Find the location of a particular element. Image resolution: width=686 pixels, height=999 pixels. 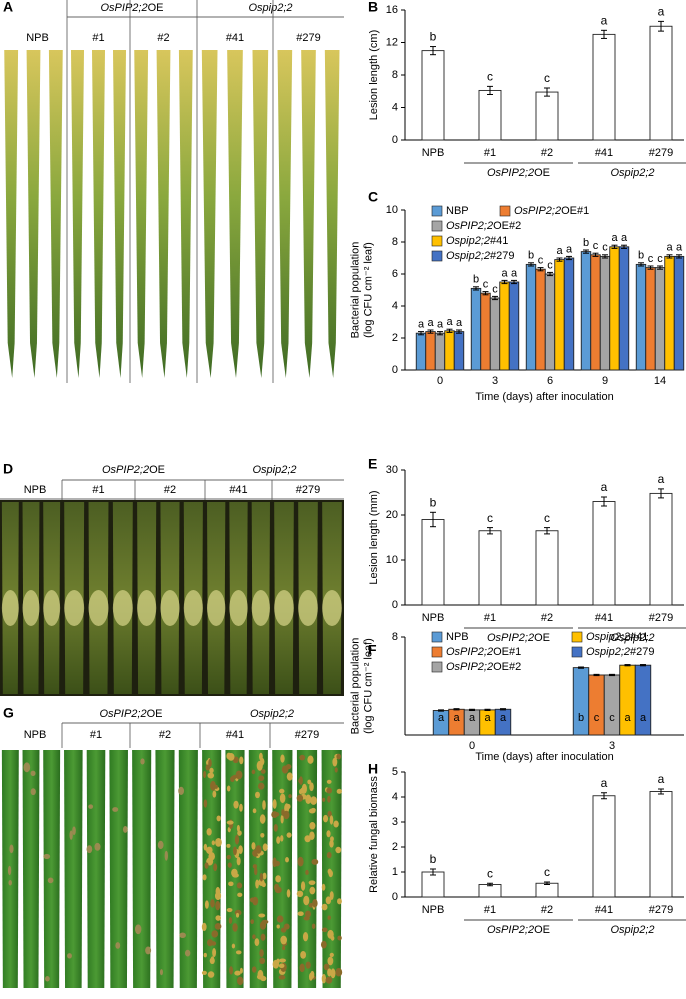

x-tick-label: #279 is located at coordinates (661, 910).